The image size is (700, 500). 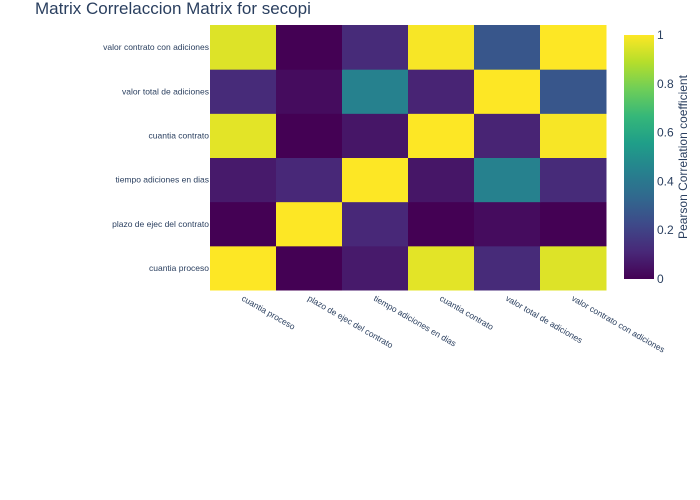 I want to click on x-tick-label: valor contrato con adiciones, so click(x=618, y=324).